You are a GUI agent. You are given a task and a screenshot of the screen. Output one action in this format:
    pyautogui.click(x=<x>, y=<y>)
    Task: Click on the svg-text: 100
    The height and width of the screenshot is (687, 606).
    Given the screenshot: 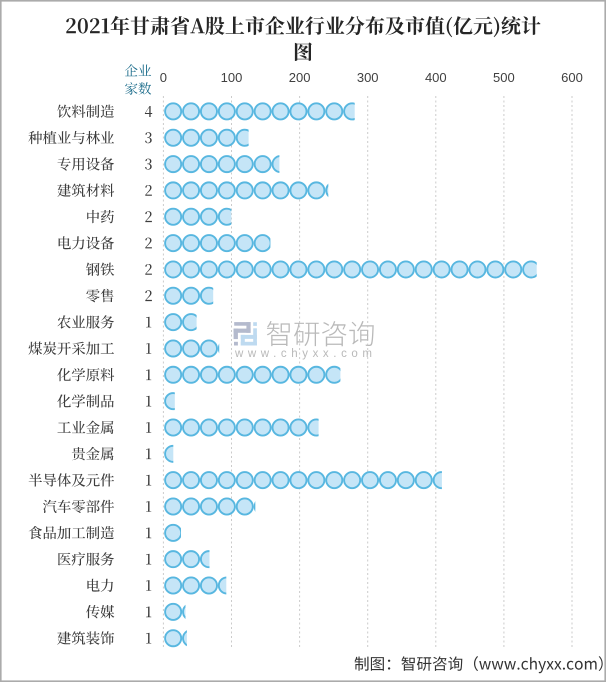 What is the action you would take?
    pyautogui.click(x=232, y=77)
    